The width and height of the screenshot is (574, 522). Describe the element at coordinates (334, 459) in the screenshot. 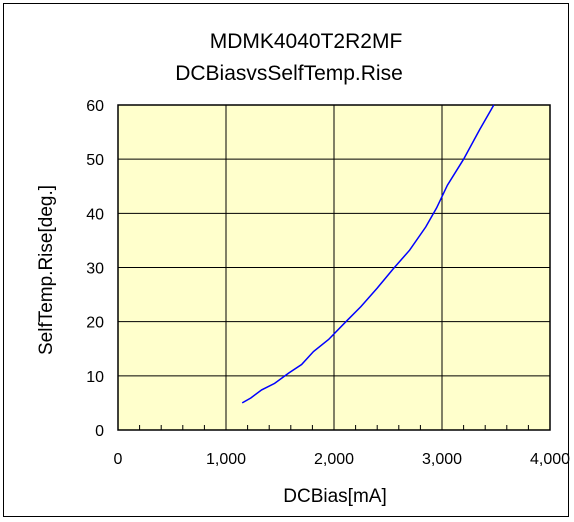

I see `x-tick-label: 2,000` at that location.